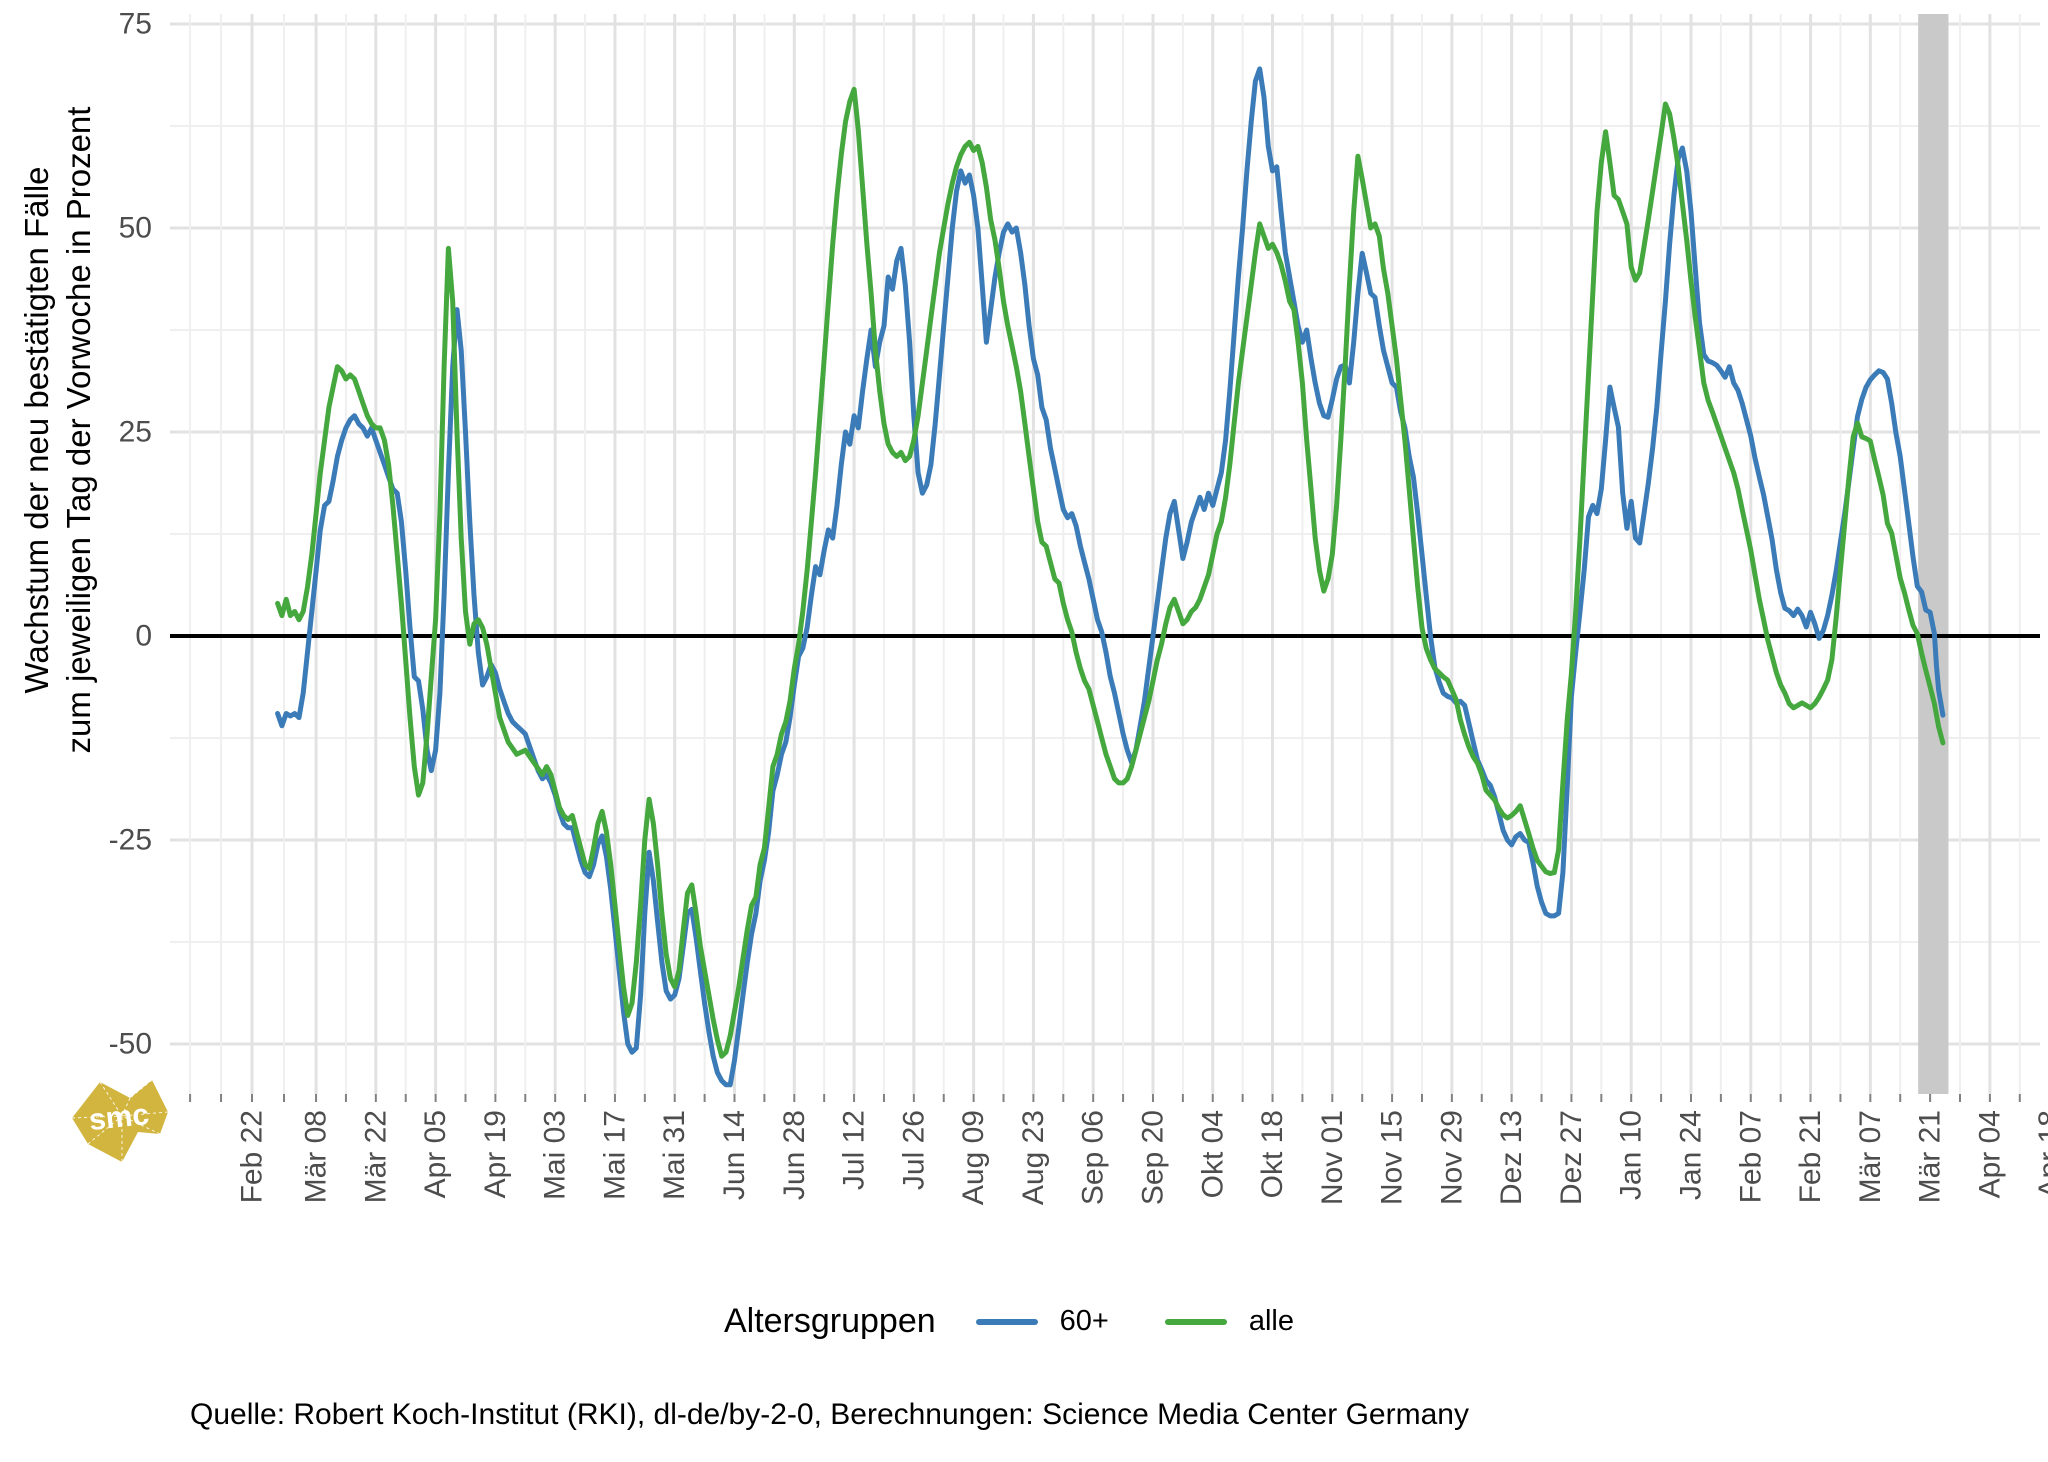 The height and width of the screenshot is (1462, 2048). I want to click on legend-item-alle: alle, so click(1229, 1321).